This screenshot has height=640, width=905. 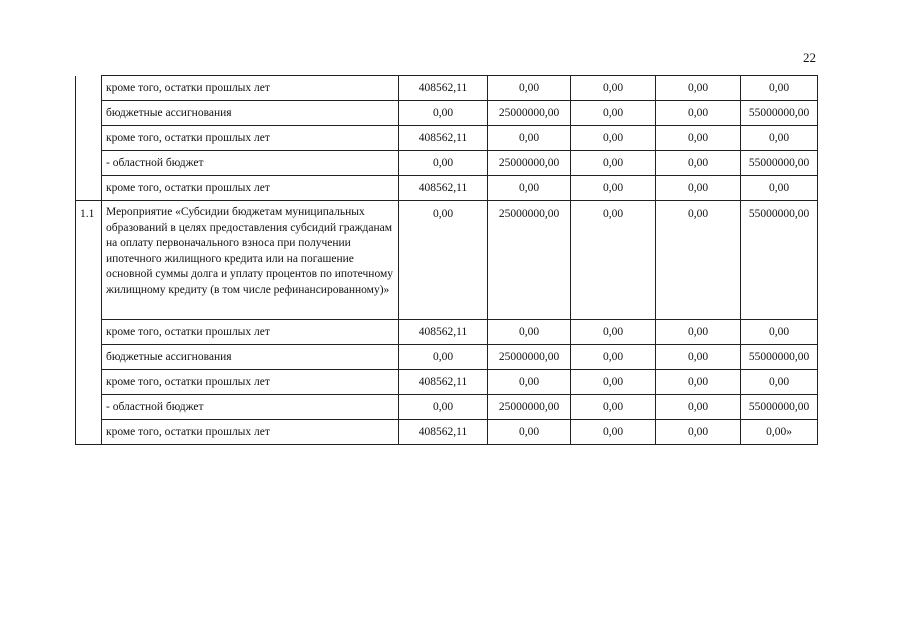 I want to click on item-number-cell: 1.1, so click(x=88, y=322).